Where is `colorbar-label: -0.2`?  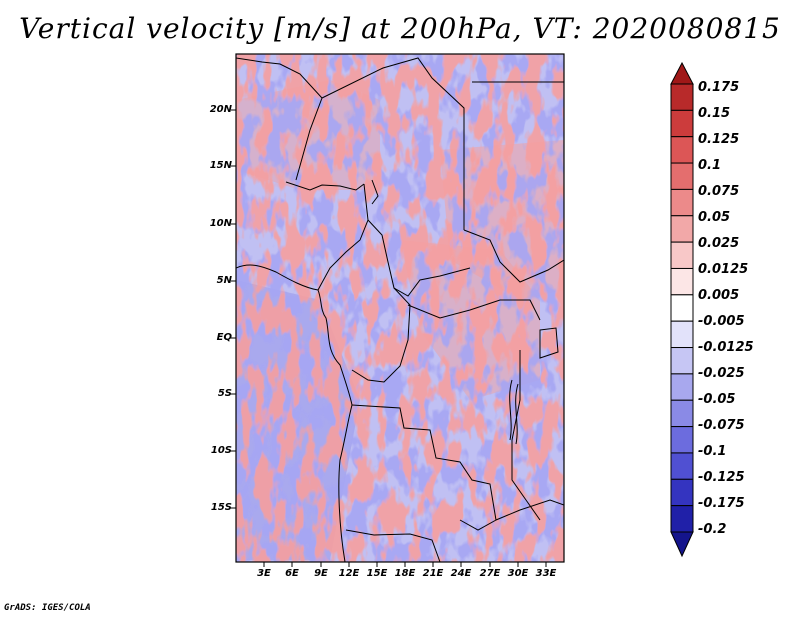
colorbar-label: -0.2 is located at coordinates (712, 529).